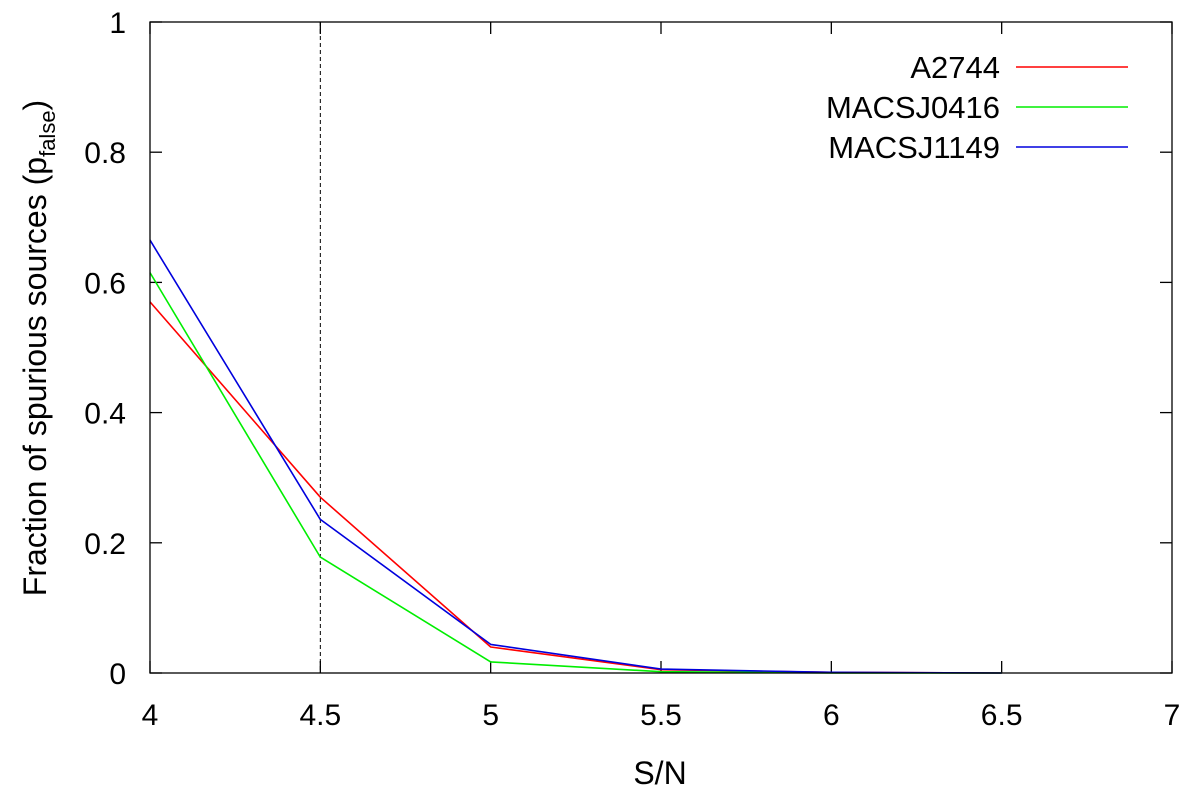 This screenshot has height=798, width=1200. I want to click on legend-label-macsj0416: MACSJ0416, so click(913, 107).